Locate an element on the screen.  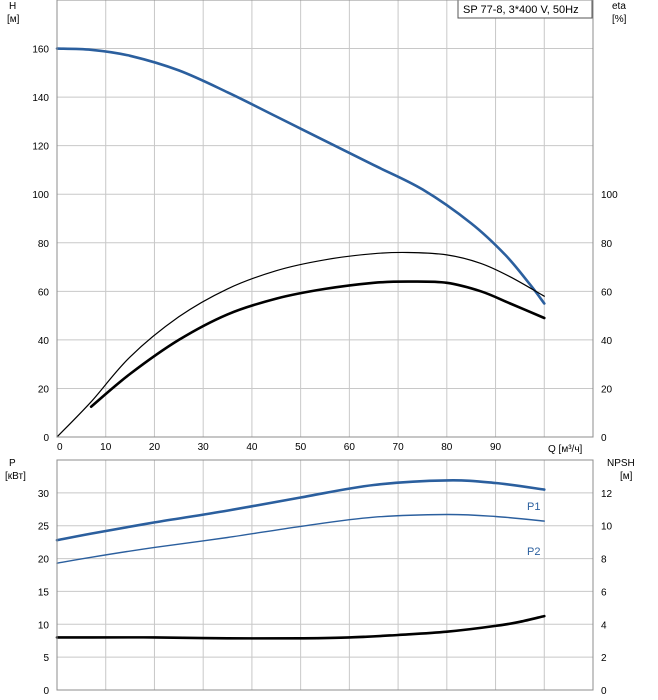
x-tick-label: 70 is located at coordinates (399, 447).